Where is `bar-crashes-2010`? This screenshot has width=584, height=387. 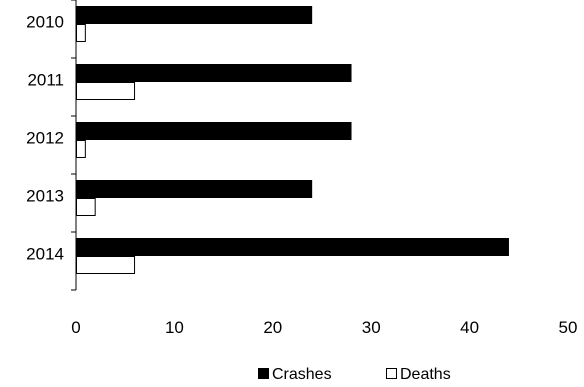
bar-crashes-2010 is located at coordinates (194, 15).